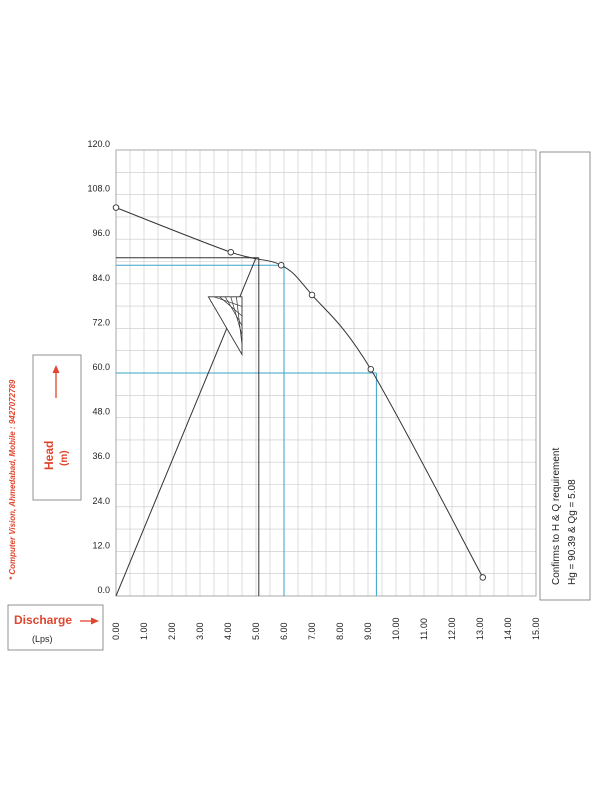  Describe the element at coordinates (42, 639) in the screenshot. I see `x-axis-unit: (Lps)` at that location.